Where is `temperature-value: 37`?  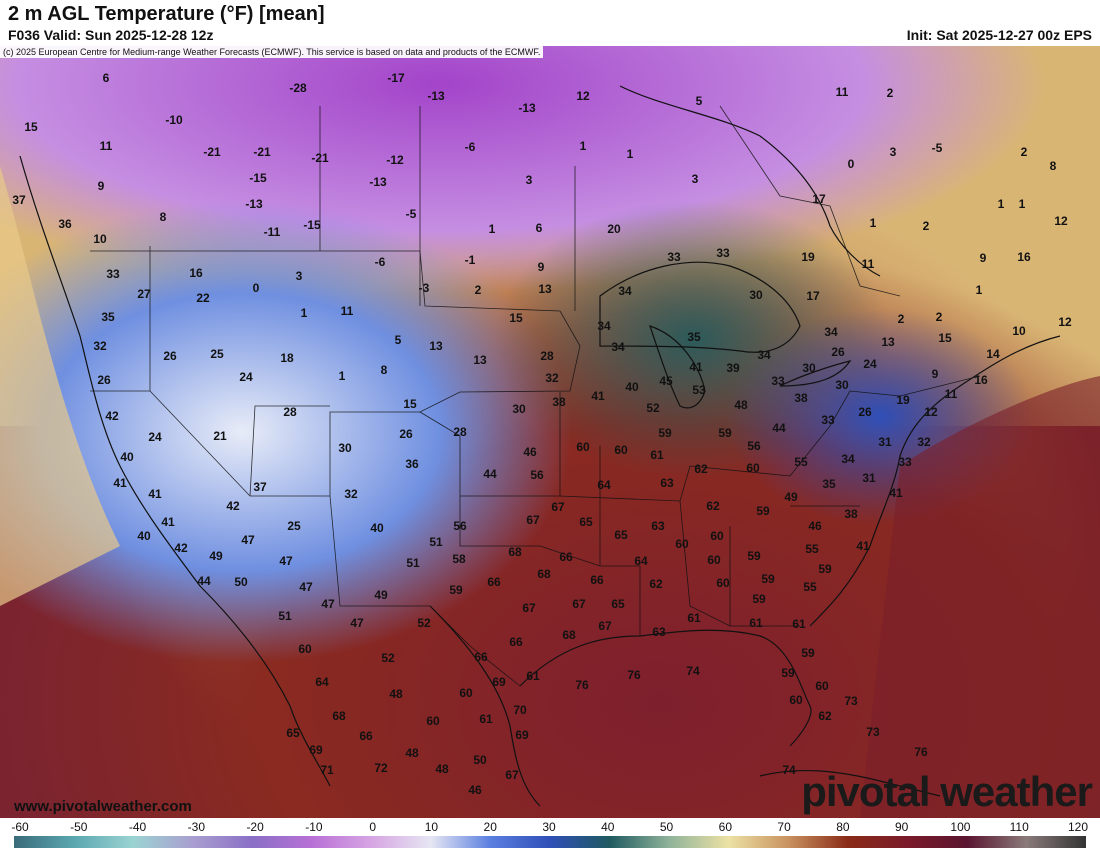
temperature-value: 37 is located at coordinates (19, 200).